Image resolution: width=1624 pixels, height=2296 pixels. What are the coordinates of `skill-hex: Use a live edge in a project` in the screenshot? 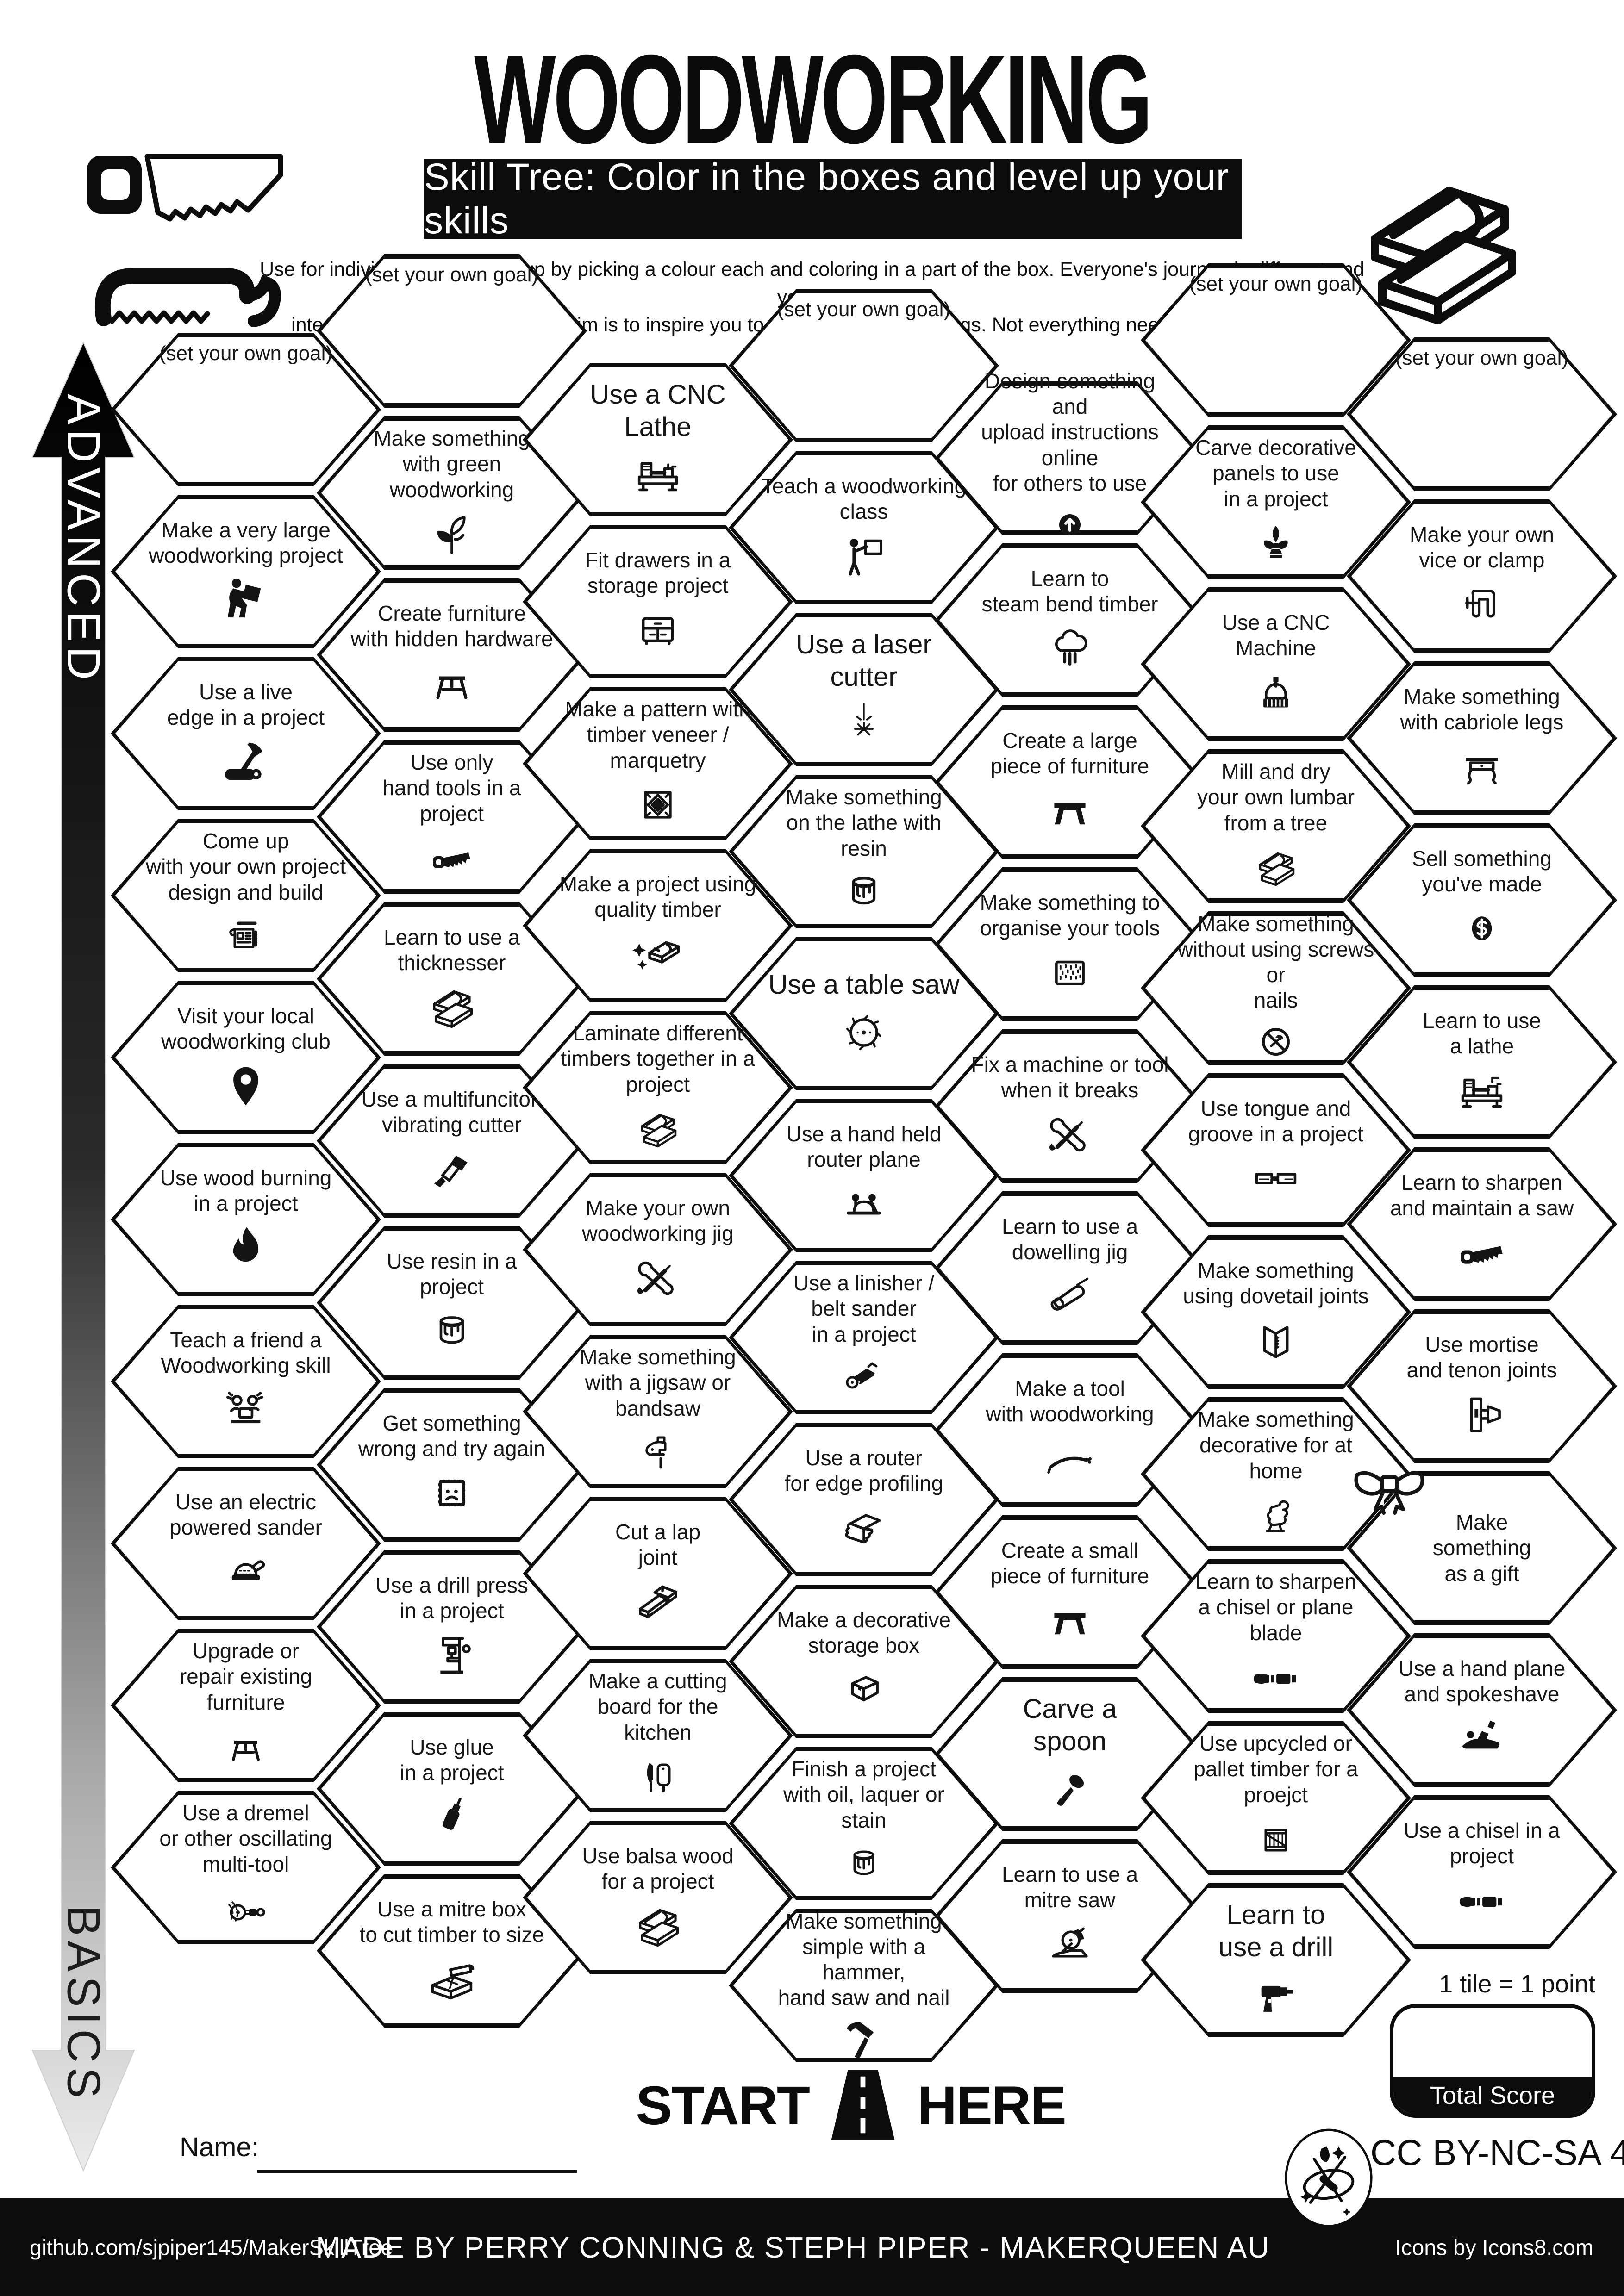 It's located at (246, 733).